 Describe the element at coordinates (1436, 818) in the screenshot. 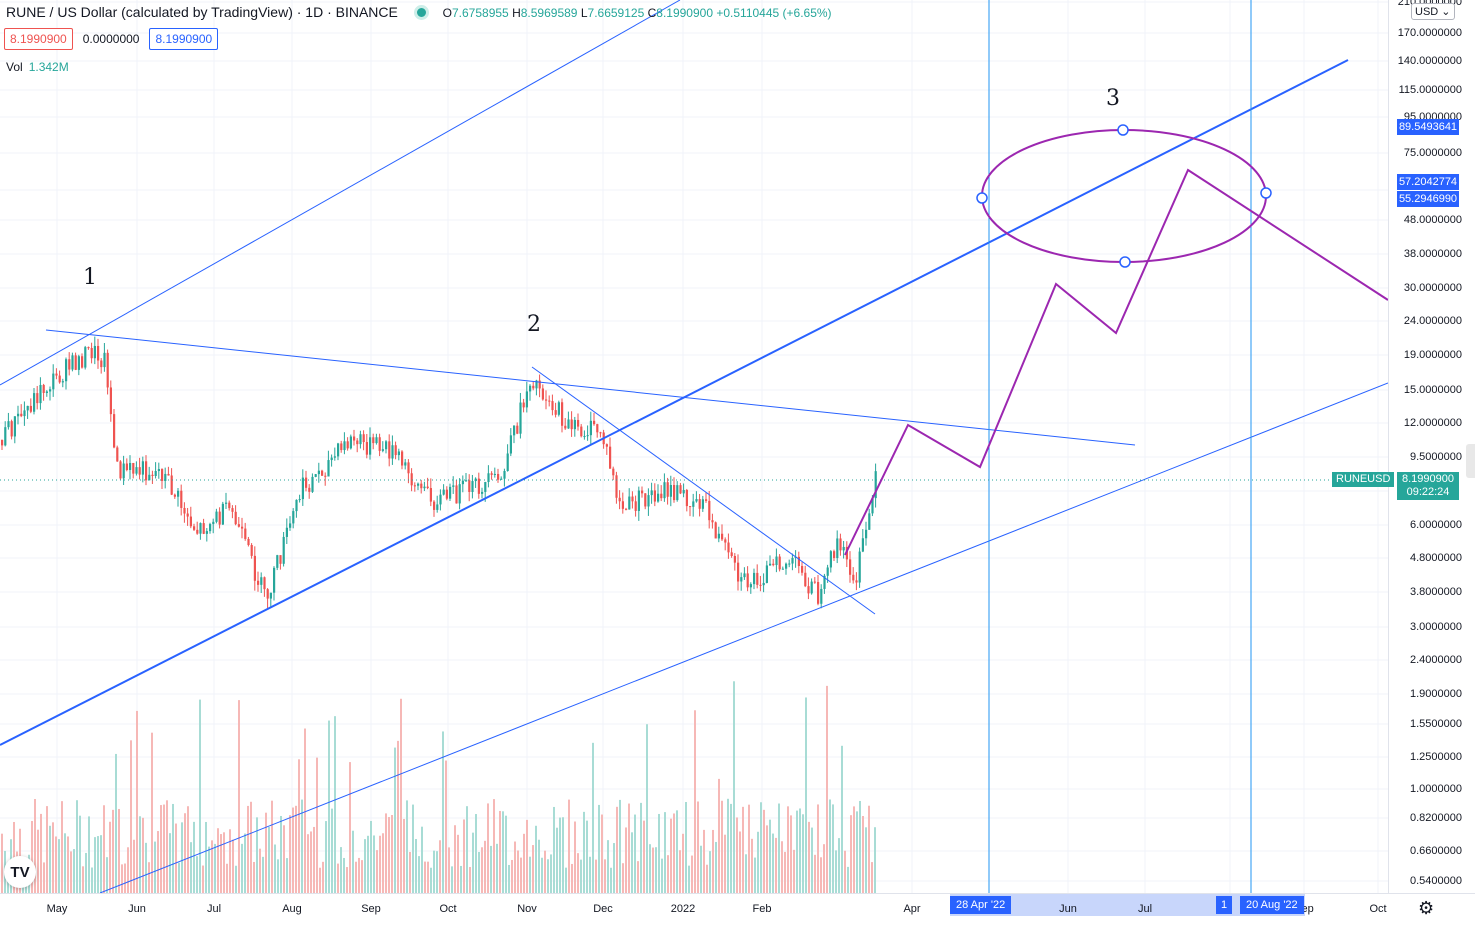

I see `price-tick: 0.8200000` at that location.